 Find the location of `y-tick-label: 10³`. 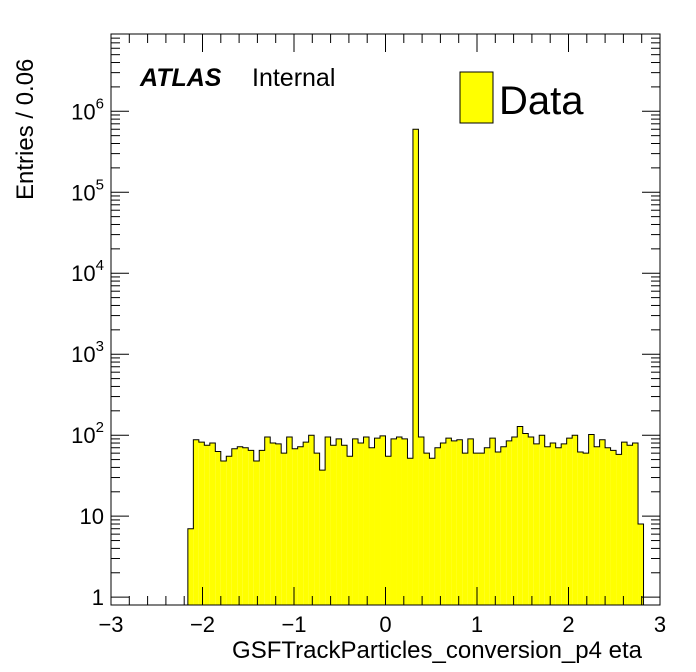

y-tick-label: 10³ is located at coordinates (87, 352).